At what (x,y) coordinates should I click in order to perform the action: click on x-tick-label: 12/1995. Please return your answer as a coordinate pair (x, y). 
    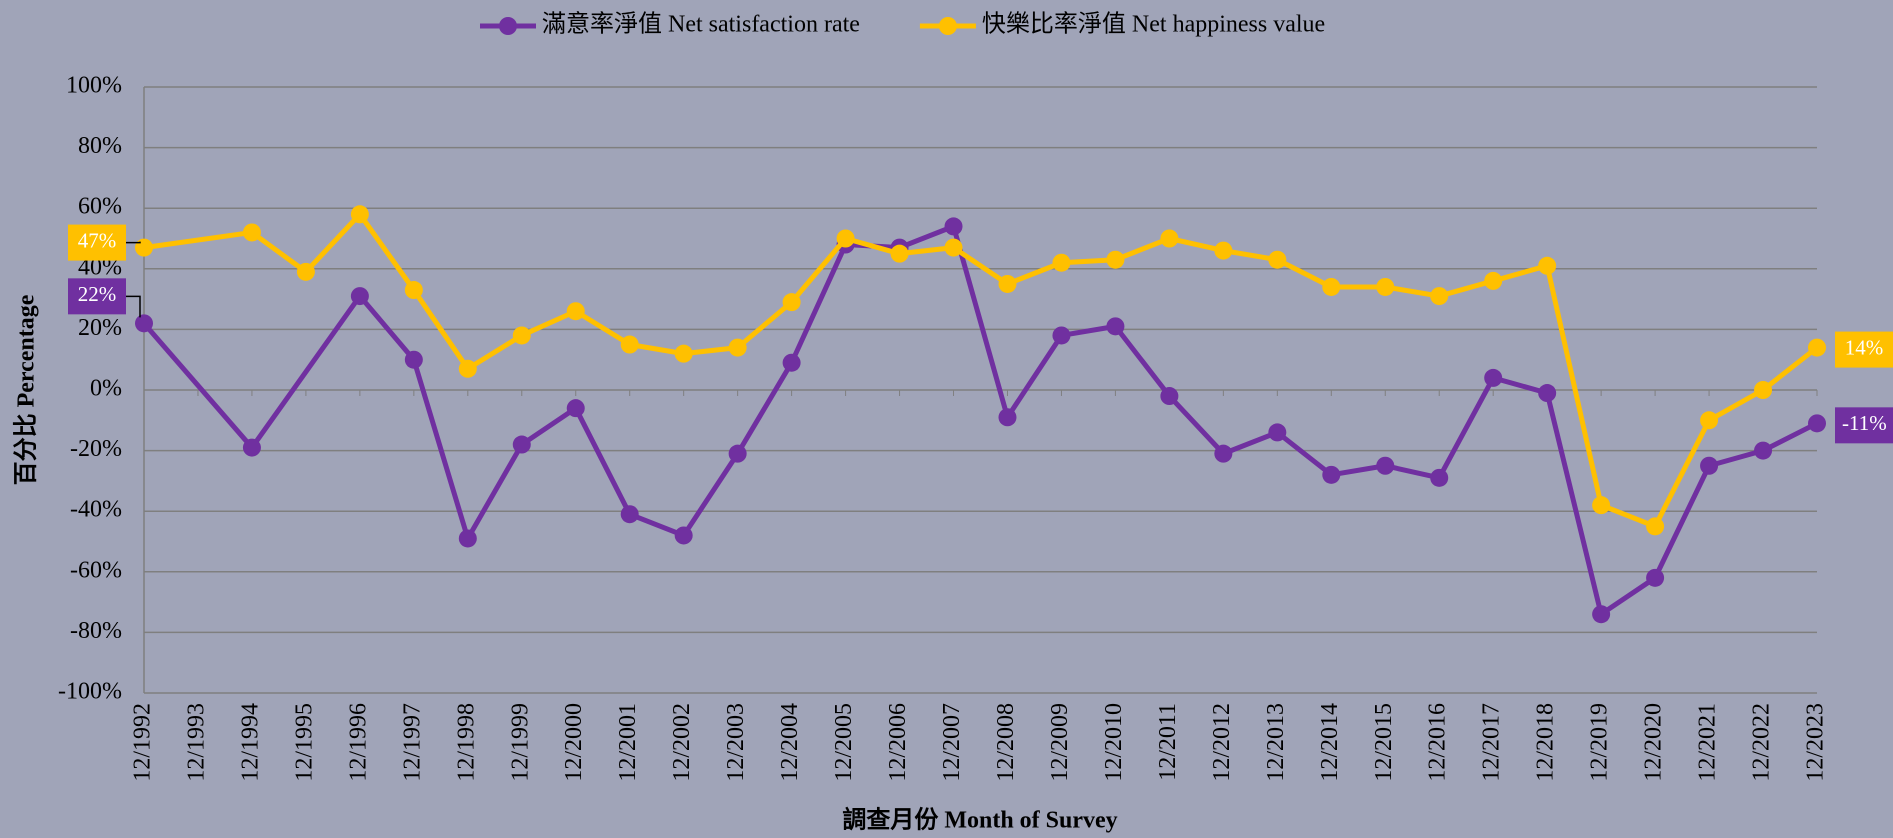
    Looking at the image, I should click on (304, 742).